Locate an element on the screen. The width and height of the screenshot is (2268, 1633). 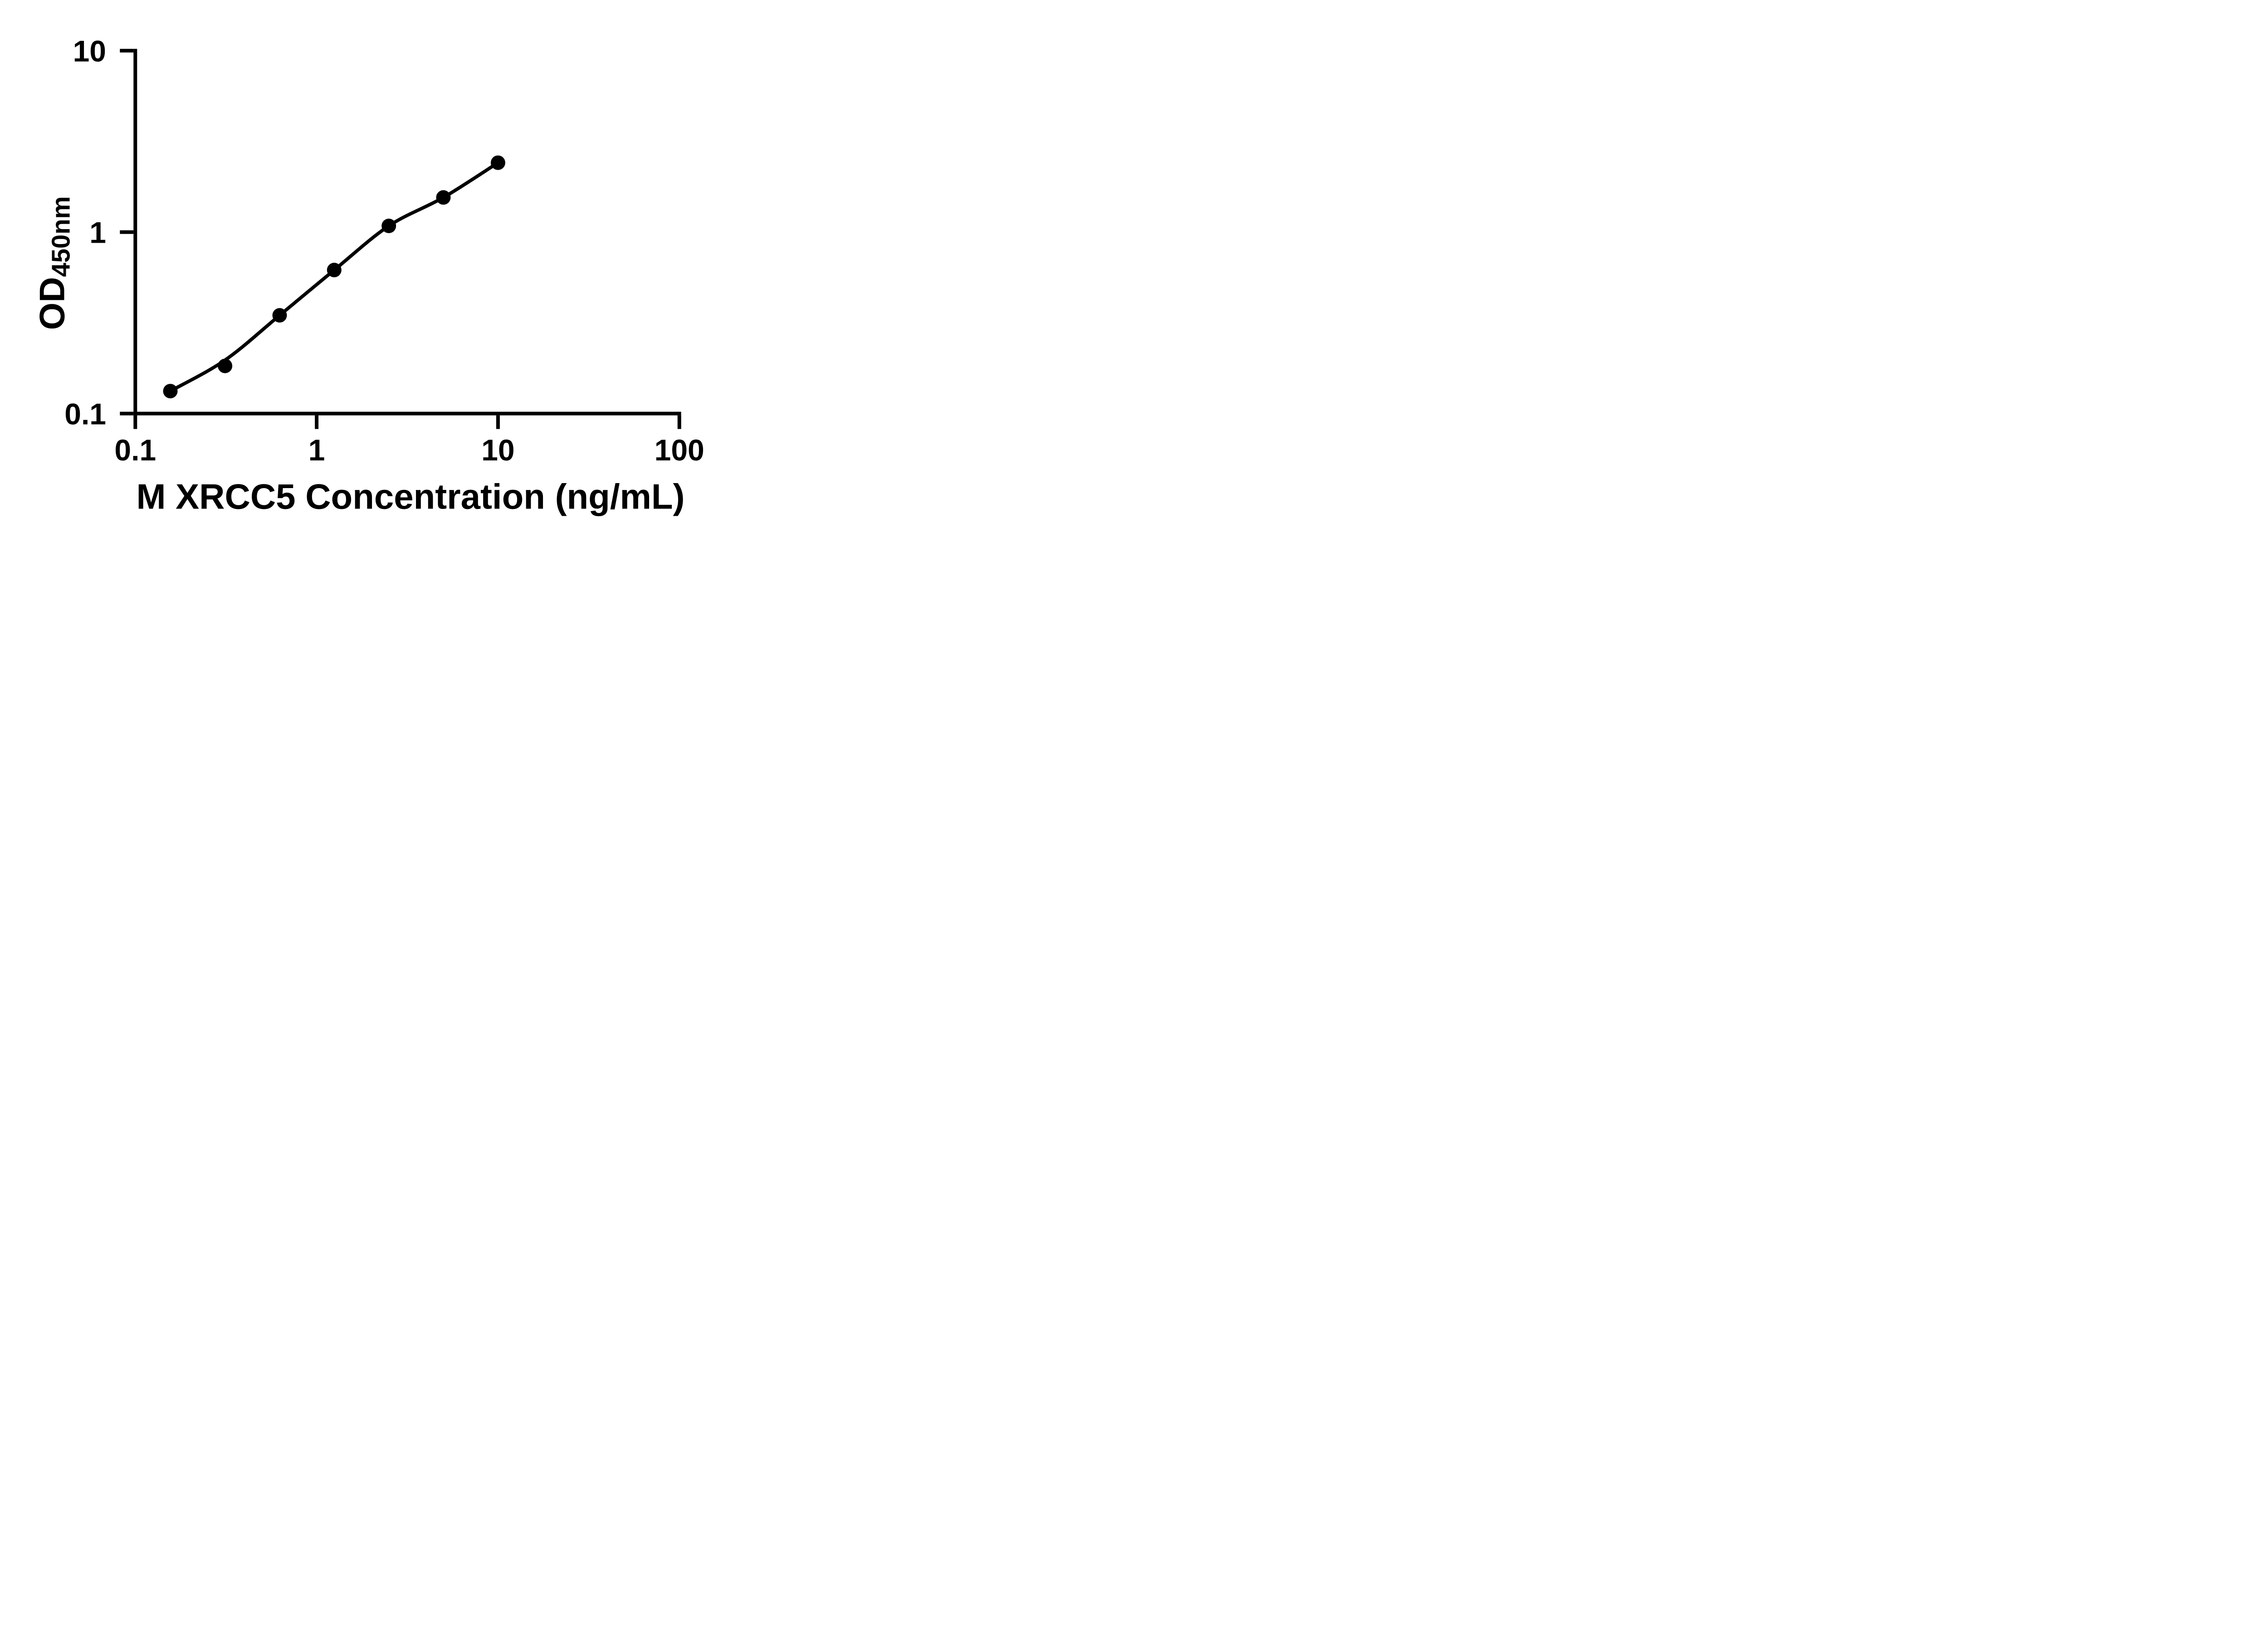
y-tick-label: 10 is located at coordinates (89, 51).